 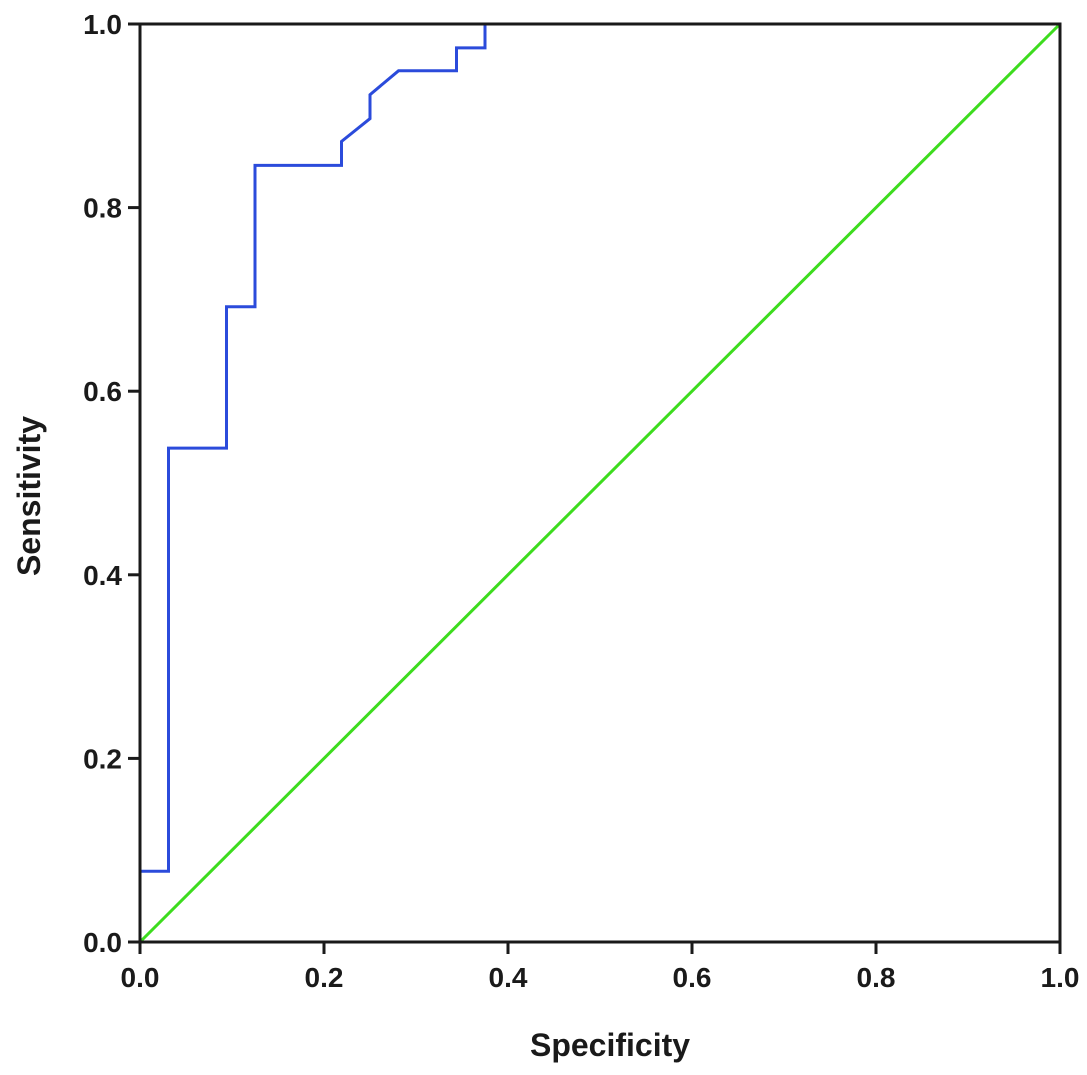 I want to click on y-axis-title: Sensitivity, so click(x=29, y=496).